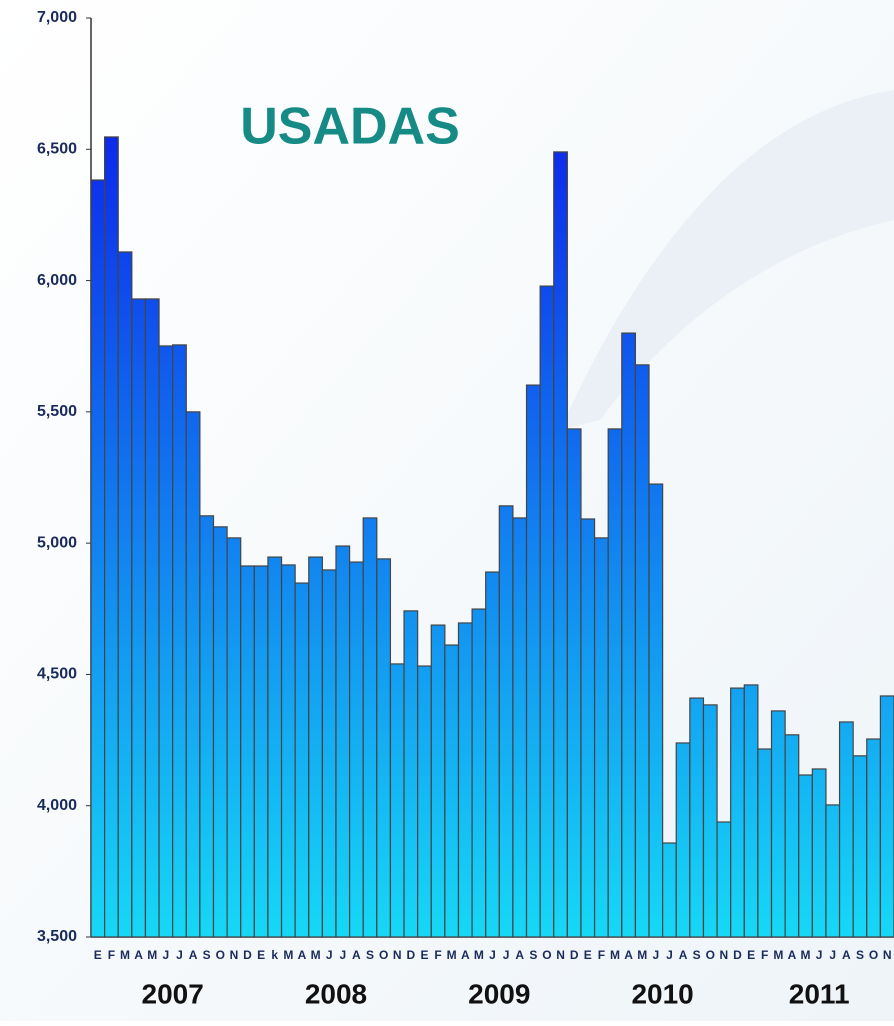  What do you see at coordinates (57, 17) in the screenshot?
I see `y-tick-label: 7,000` at bounding box center [57, 17].